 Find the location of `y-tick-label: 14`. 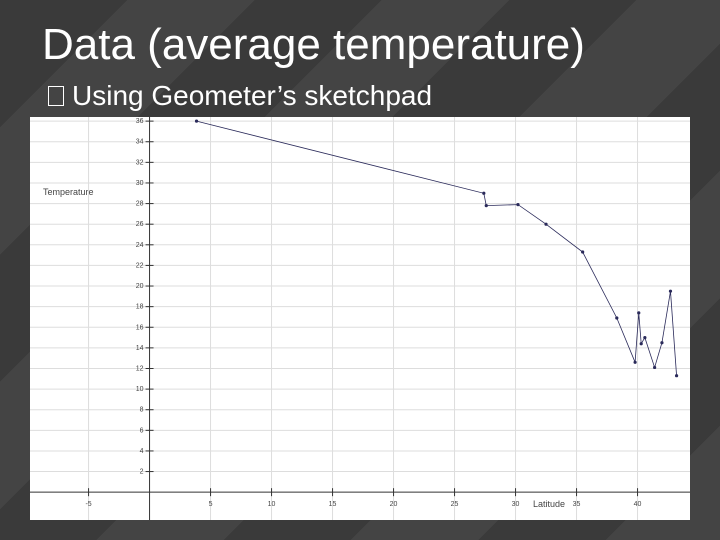

y-tick-label: 14 is located at coordinates (140, 348).